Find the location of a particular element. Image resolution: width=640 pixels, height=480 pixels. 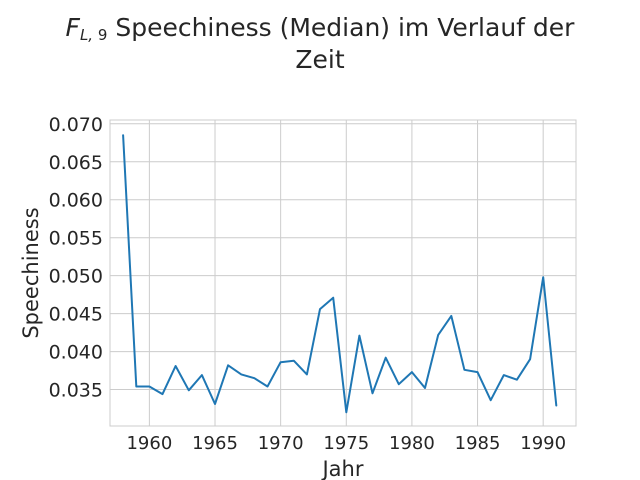

y-tick-label: 0.065 is located at coordinates (76, 163).